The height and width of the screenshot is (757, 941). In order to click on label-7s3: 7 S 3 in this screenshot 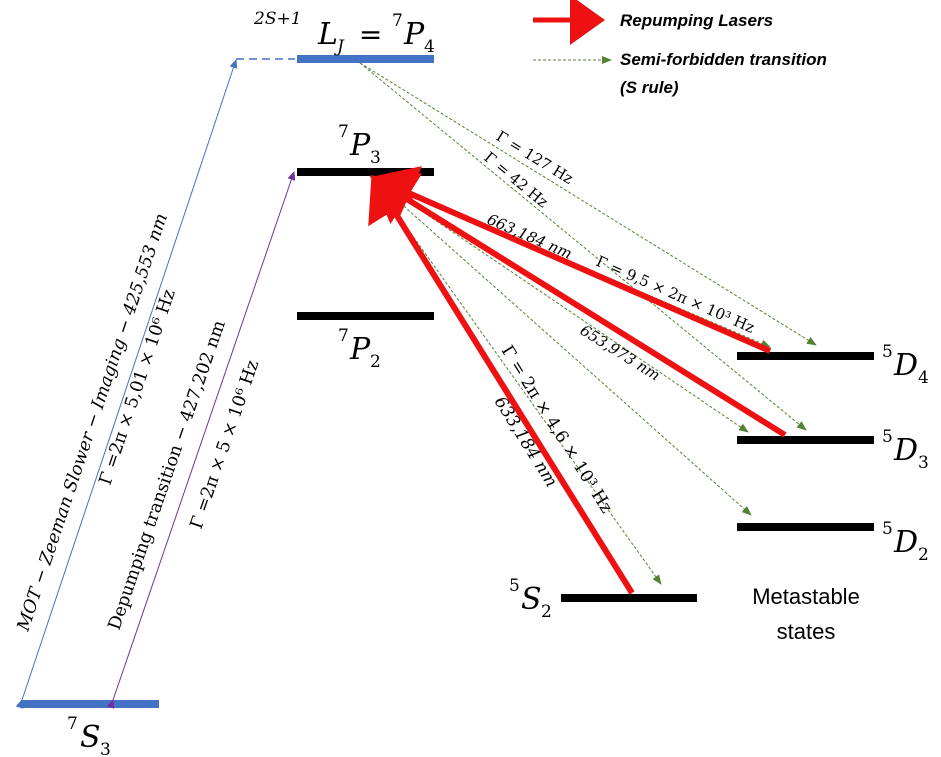, I will do `click(89, 735)`.